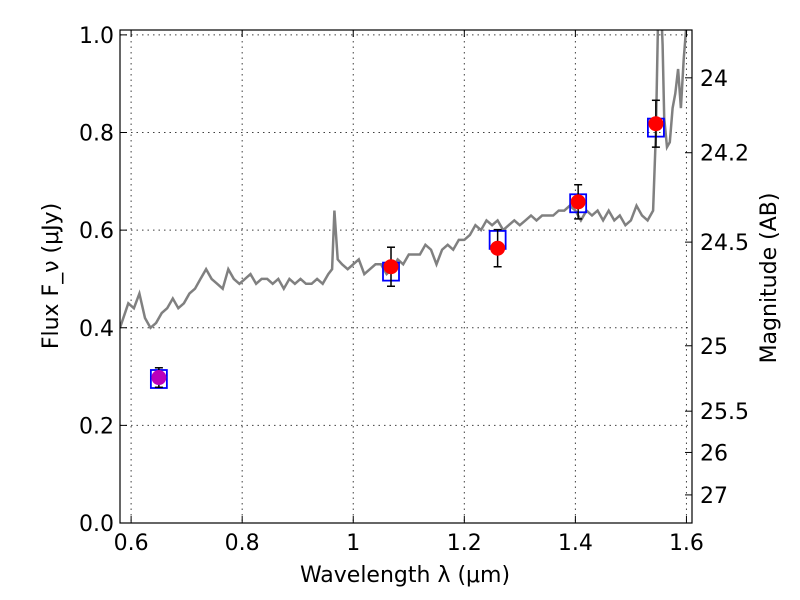 This screenshot has width=800, height=600. Describe the element at coordinates (714, 496) in the screenshot. I see `right-tick-label: 27` at that location.